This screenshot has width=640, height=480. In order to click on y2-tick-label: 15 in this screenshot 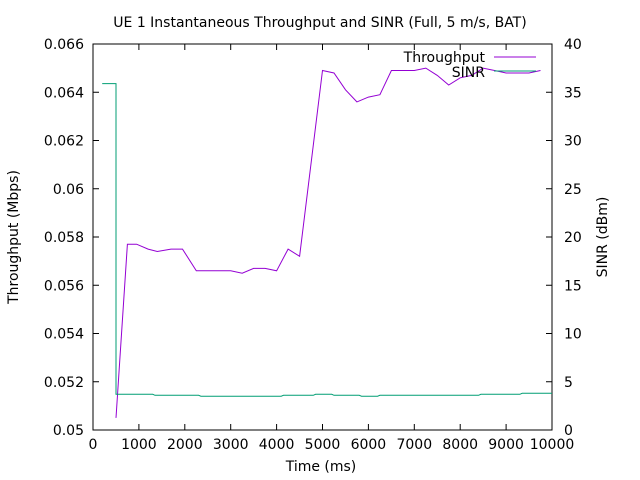, I will do `click(573, 286)`.